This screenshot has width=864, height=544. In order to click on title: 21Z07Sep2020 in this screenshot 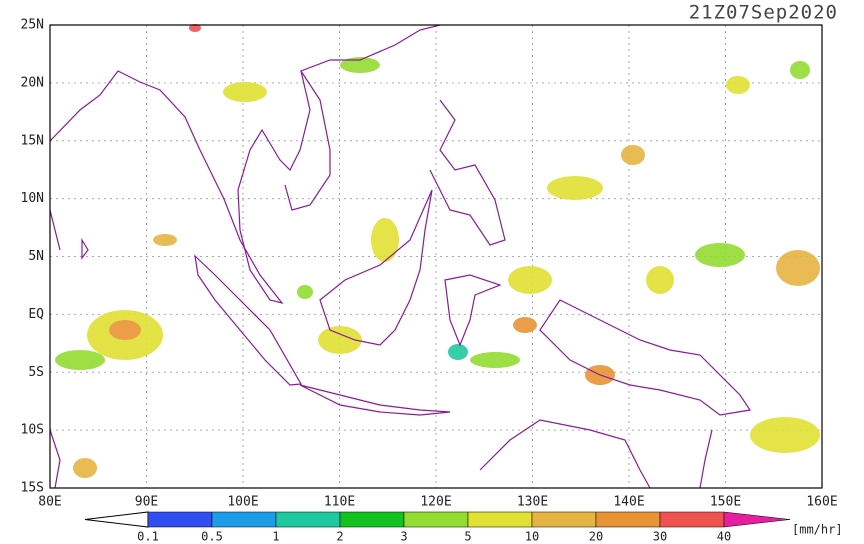, I will do `click(763, 13)`.